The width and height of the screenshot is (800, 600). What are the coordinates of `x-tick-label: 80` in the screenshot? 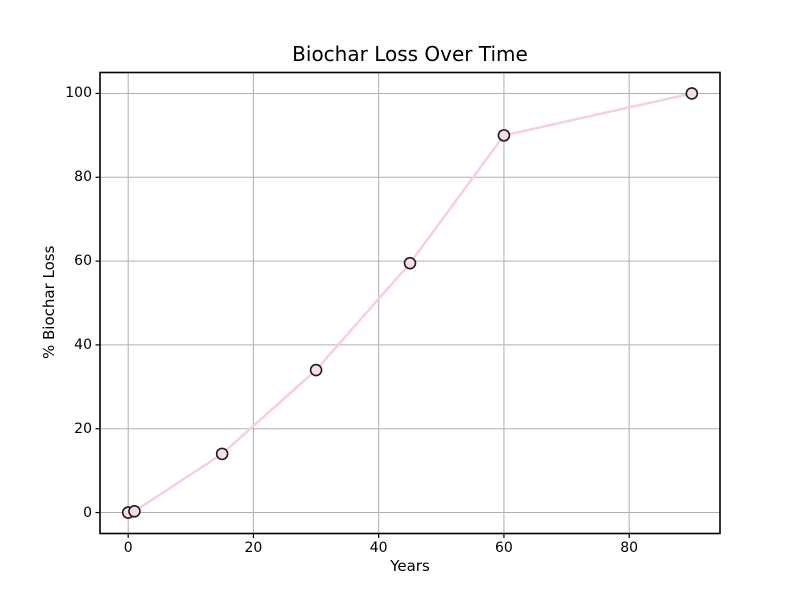 It's located at (629, 548).